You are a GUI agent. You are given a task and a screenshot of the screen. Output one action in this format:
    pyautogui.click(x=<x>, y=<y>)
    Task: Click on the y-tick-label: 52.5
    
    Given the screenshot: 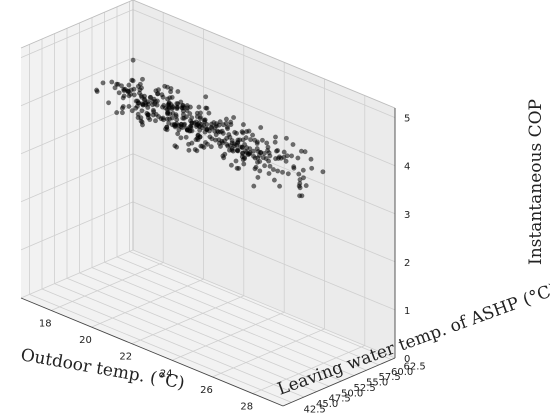 What is the action you would take?
    pyautogui.click(x=365, y=388)
    